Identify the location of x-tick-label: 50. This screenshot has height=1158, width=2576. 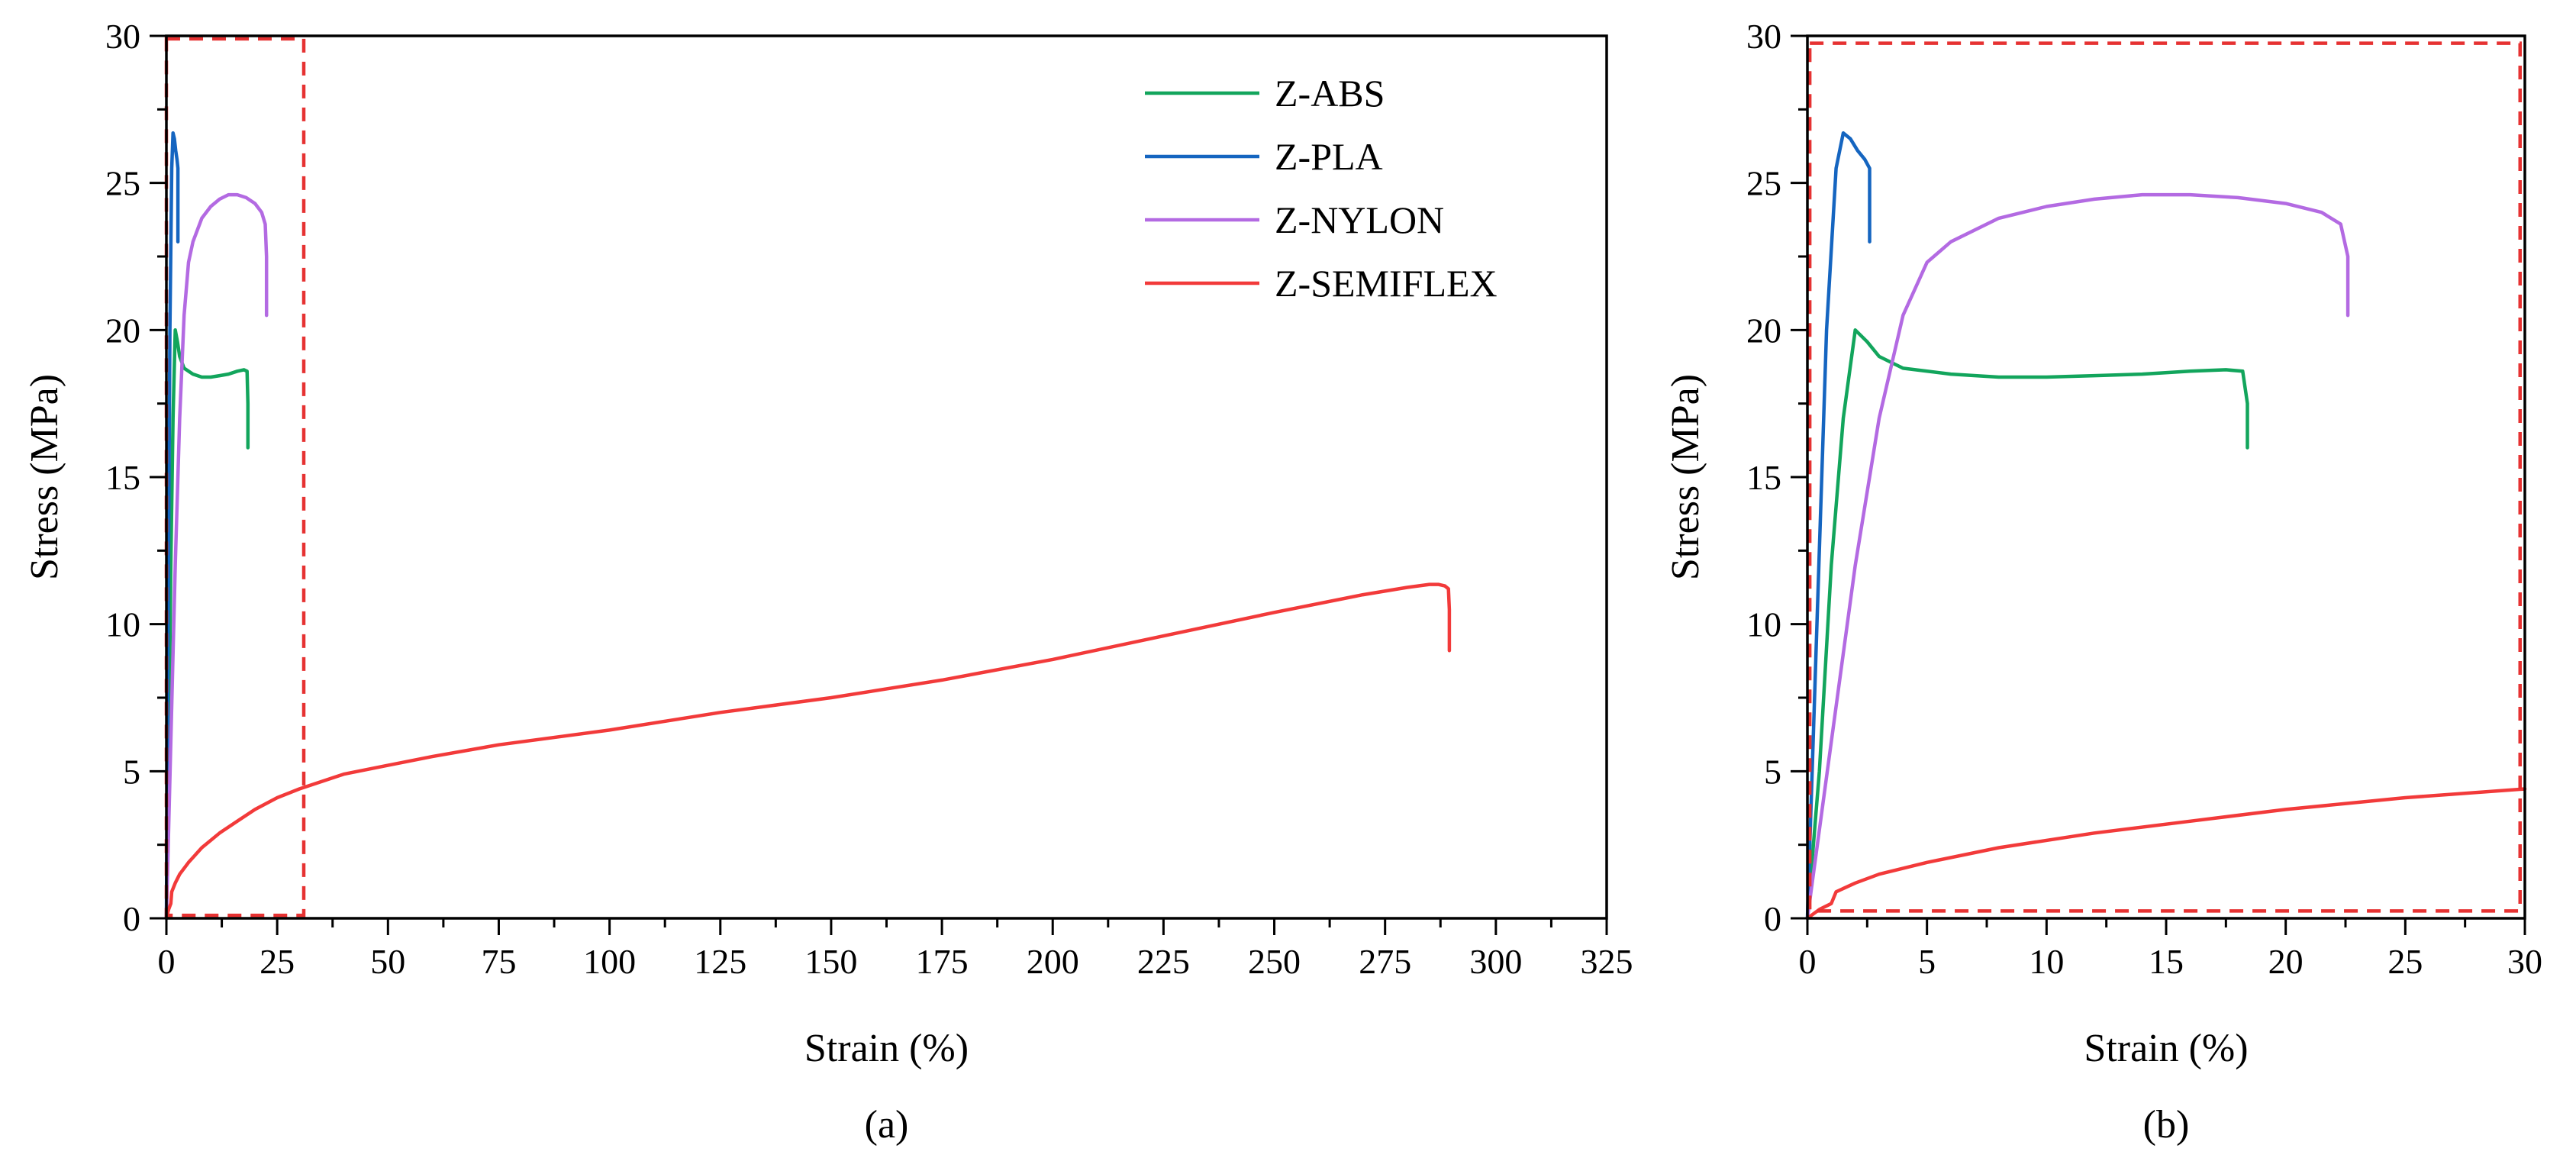
(388, 961).